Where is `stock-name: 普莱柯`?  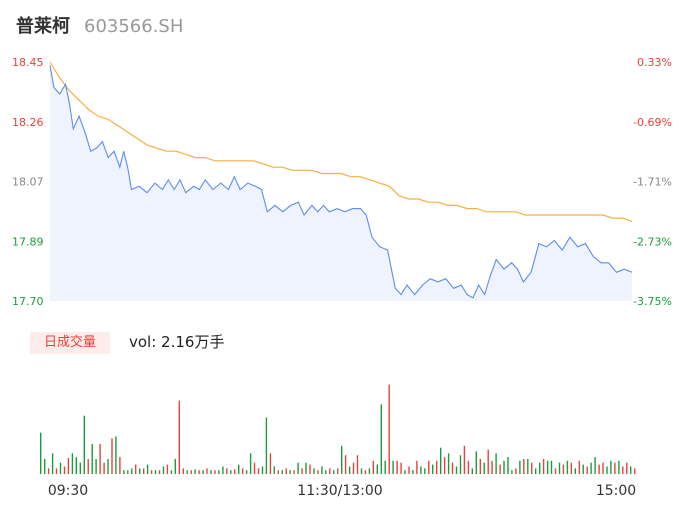 stock-name: 普莱柯 is located at coordinates (43, 26).